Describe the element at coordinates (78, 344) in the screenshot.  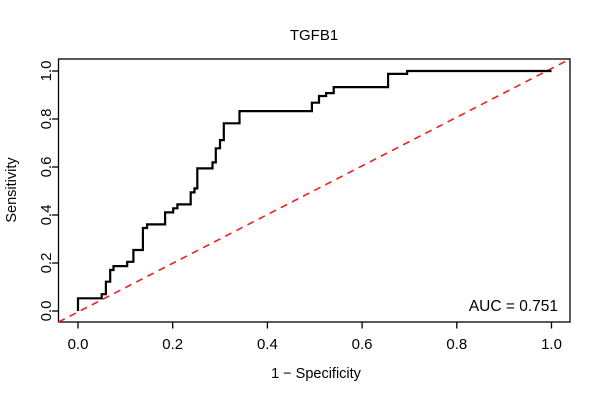
I see `x-tick-label: 0.0` at that location.